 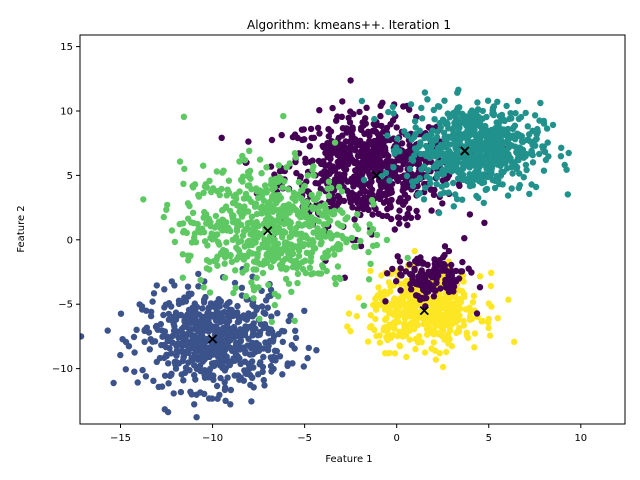 I want to click on y-tick-label: −10, so click(x=62, y=369).